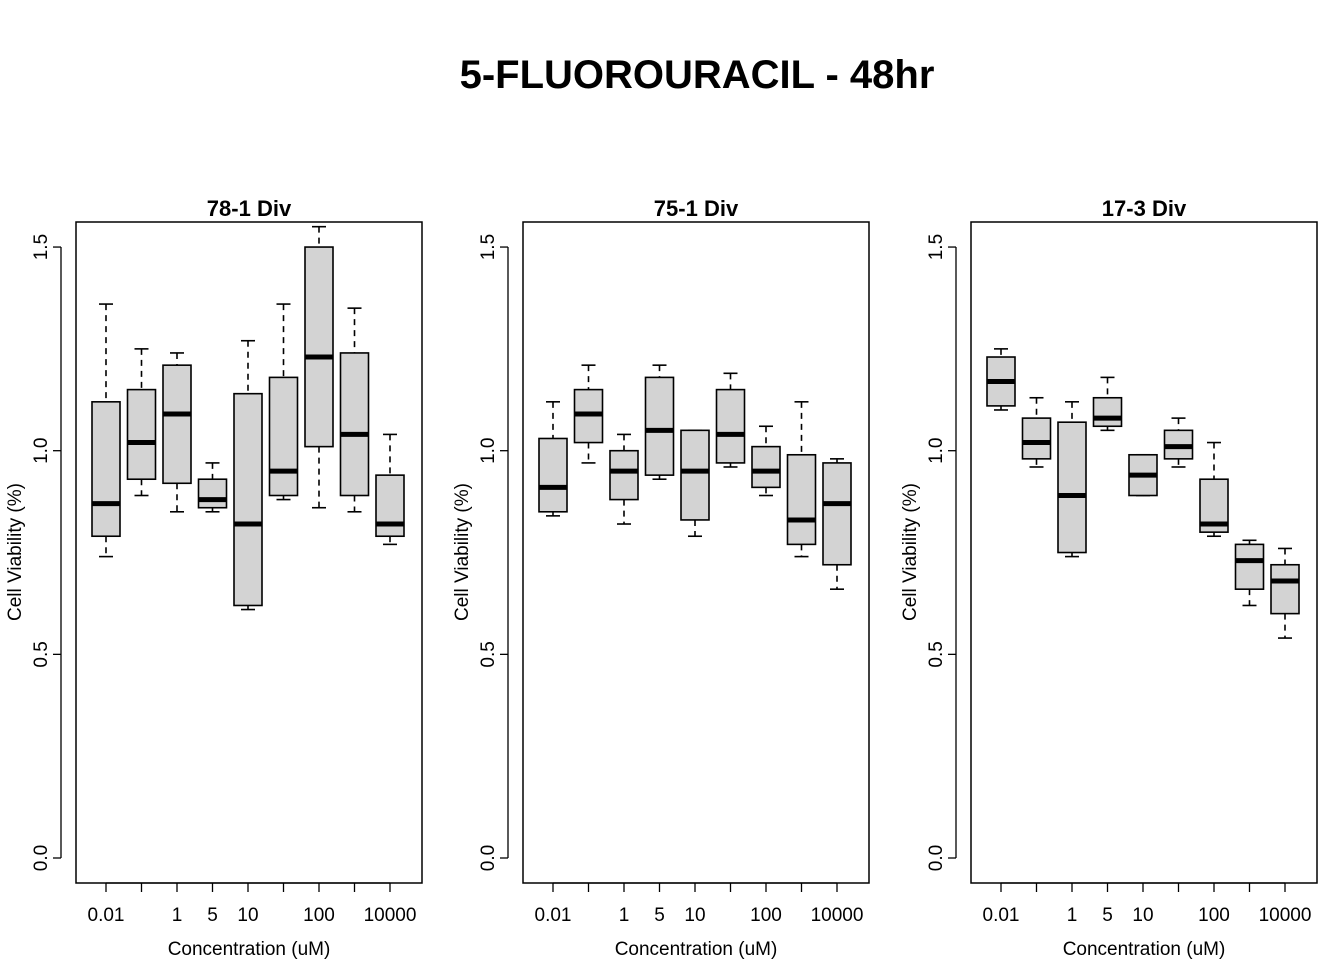 This screenshot has height=960, width=1344. Describe the element at coordinates (1144, 208) in the screenshot. I see `panel-title: 17-3 Div` at that location.